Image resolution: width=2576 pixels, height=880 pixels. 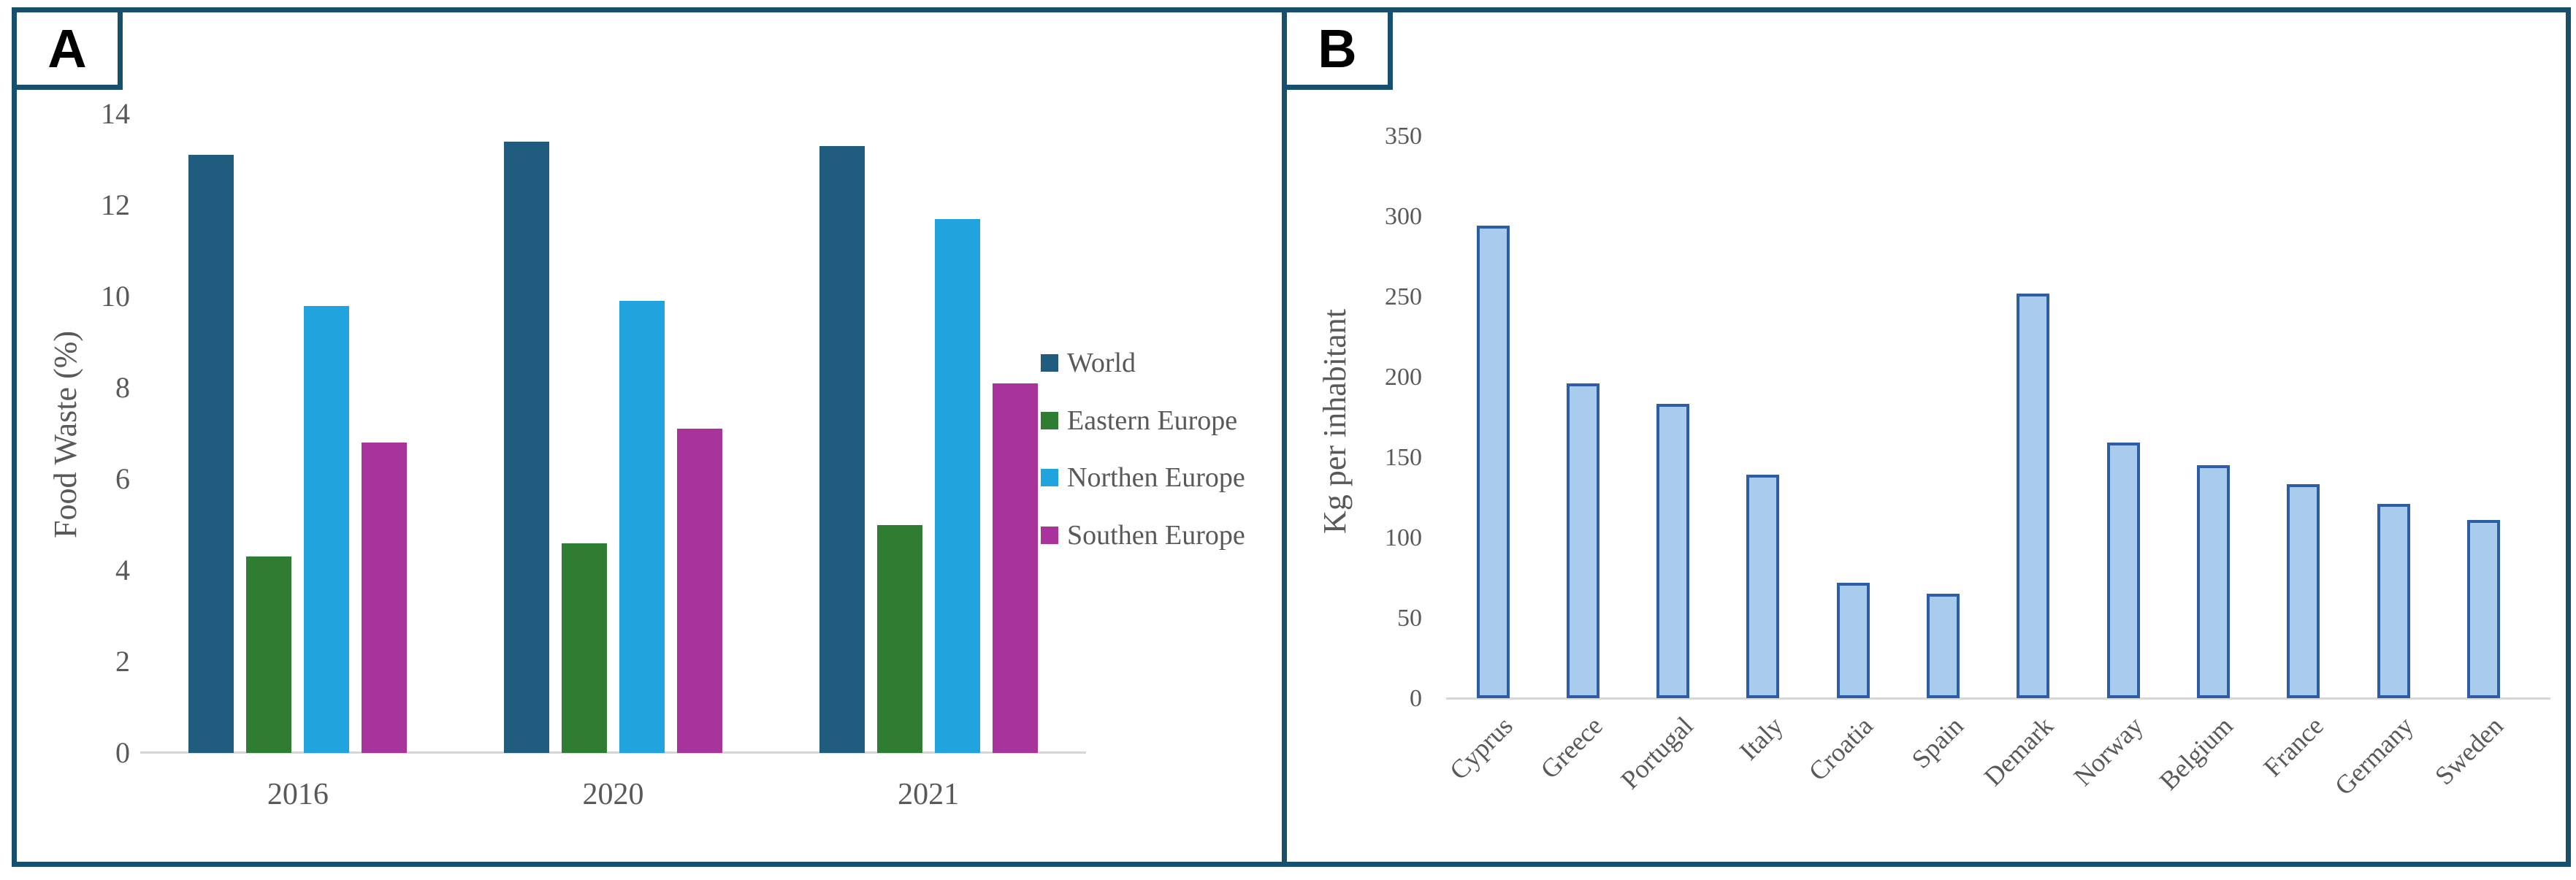 What do you see at coordinates (1403, 377) in the screenshot?
I see `chart-b-y-tick-200: 200` at bounding box center [1403, 377].